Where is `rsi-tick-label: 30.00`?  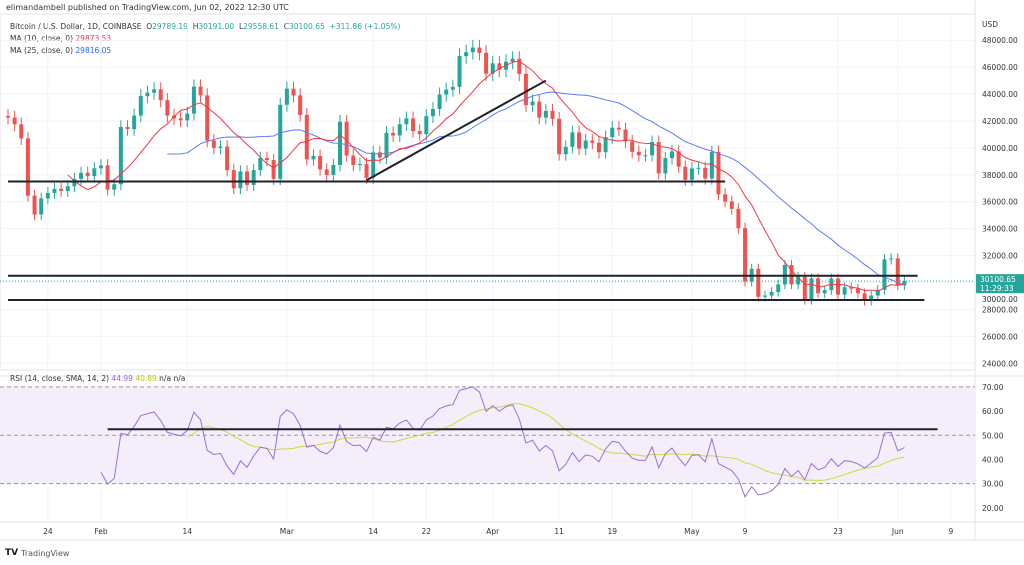
rsi-tick-label: 30.00 is located at coordinates (993, 484).